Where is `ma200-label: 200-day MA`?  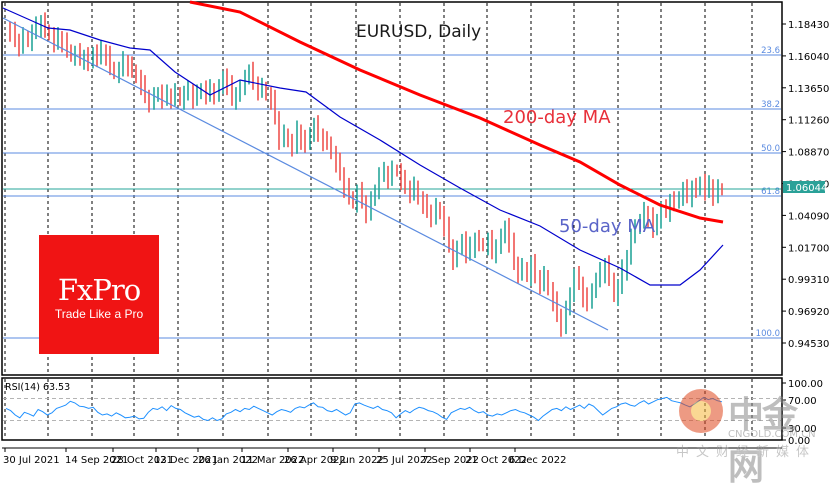
ma200-label: 200-day MA is located at coordinates (557, 117).